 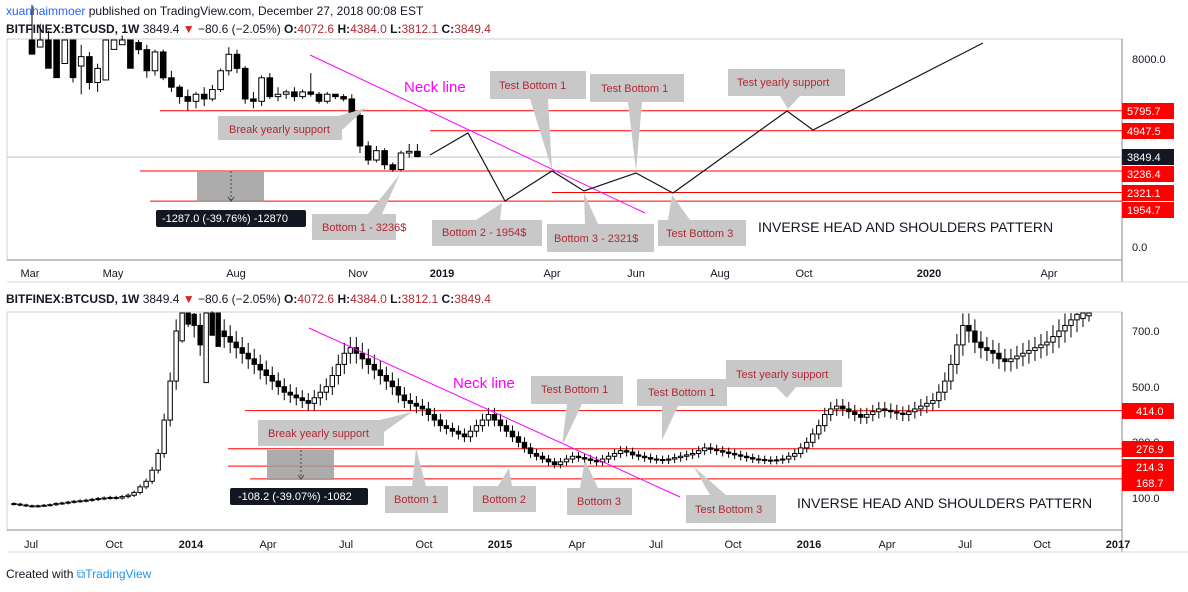 I want to click on callout-test-bottom-1-2b: Test Bottom 1, so click(x=682, y=409).